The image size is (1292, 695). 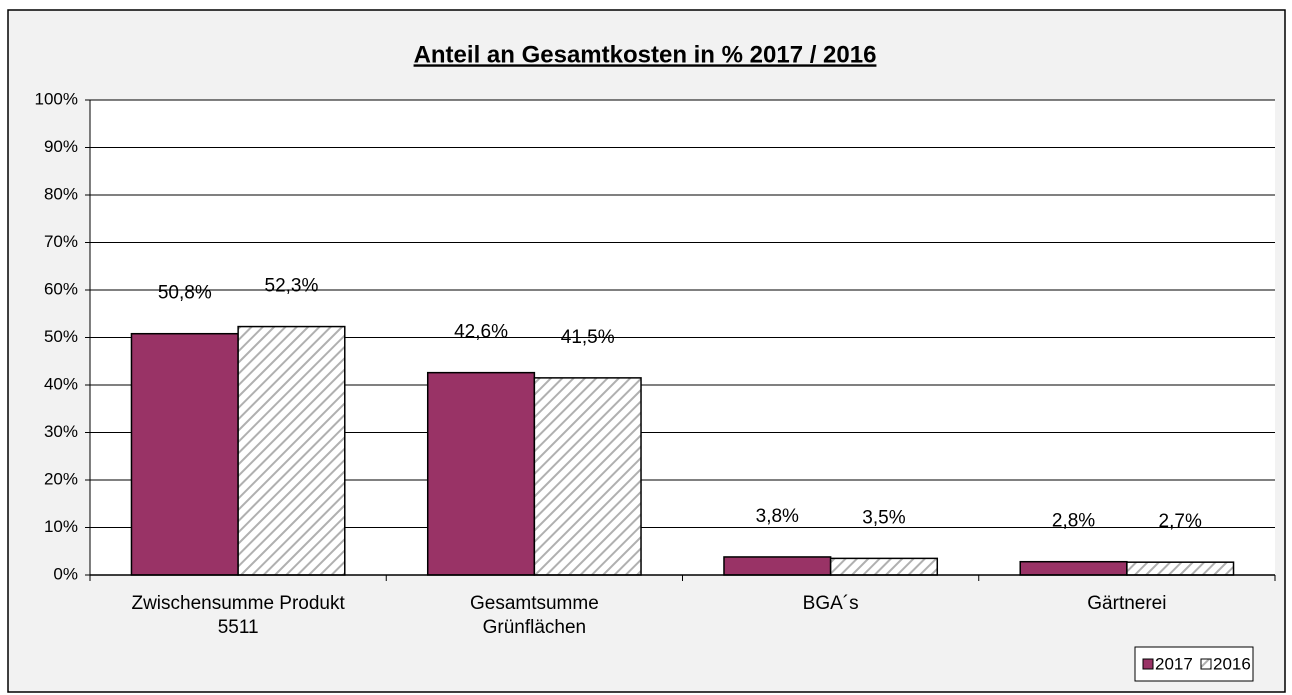 What do you see at coordinates (61, 193) in the screenshot?
I see `y-tick-label: 80%` at bounding box center [61, 193].